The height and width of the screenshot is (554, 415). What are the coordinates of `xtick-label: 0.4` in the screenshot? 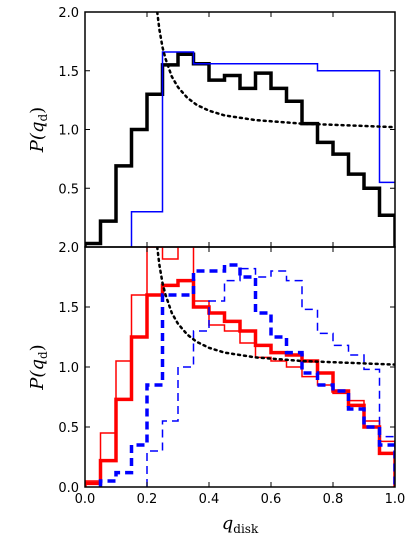 It's located at (209, 499).